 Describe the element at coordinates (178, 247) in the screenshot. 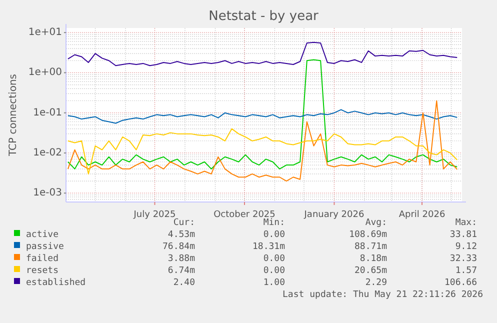

I see `text: 76.84m` at that location.